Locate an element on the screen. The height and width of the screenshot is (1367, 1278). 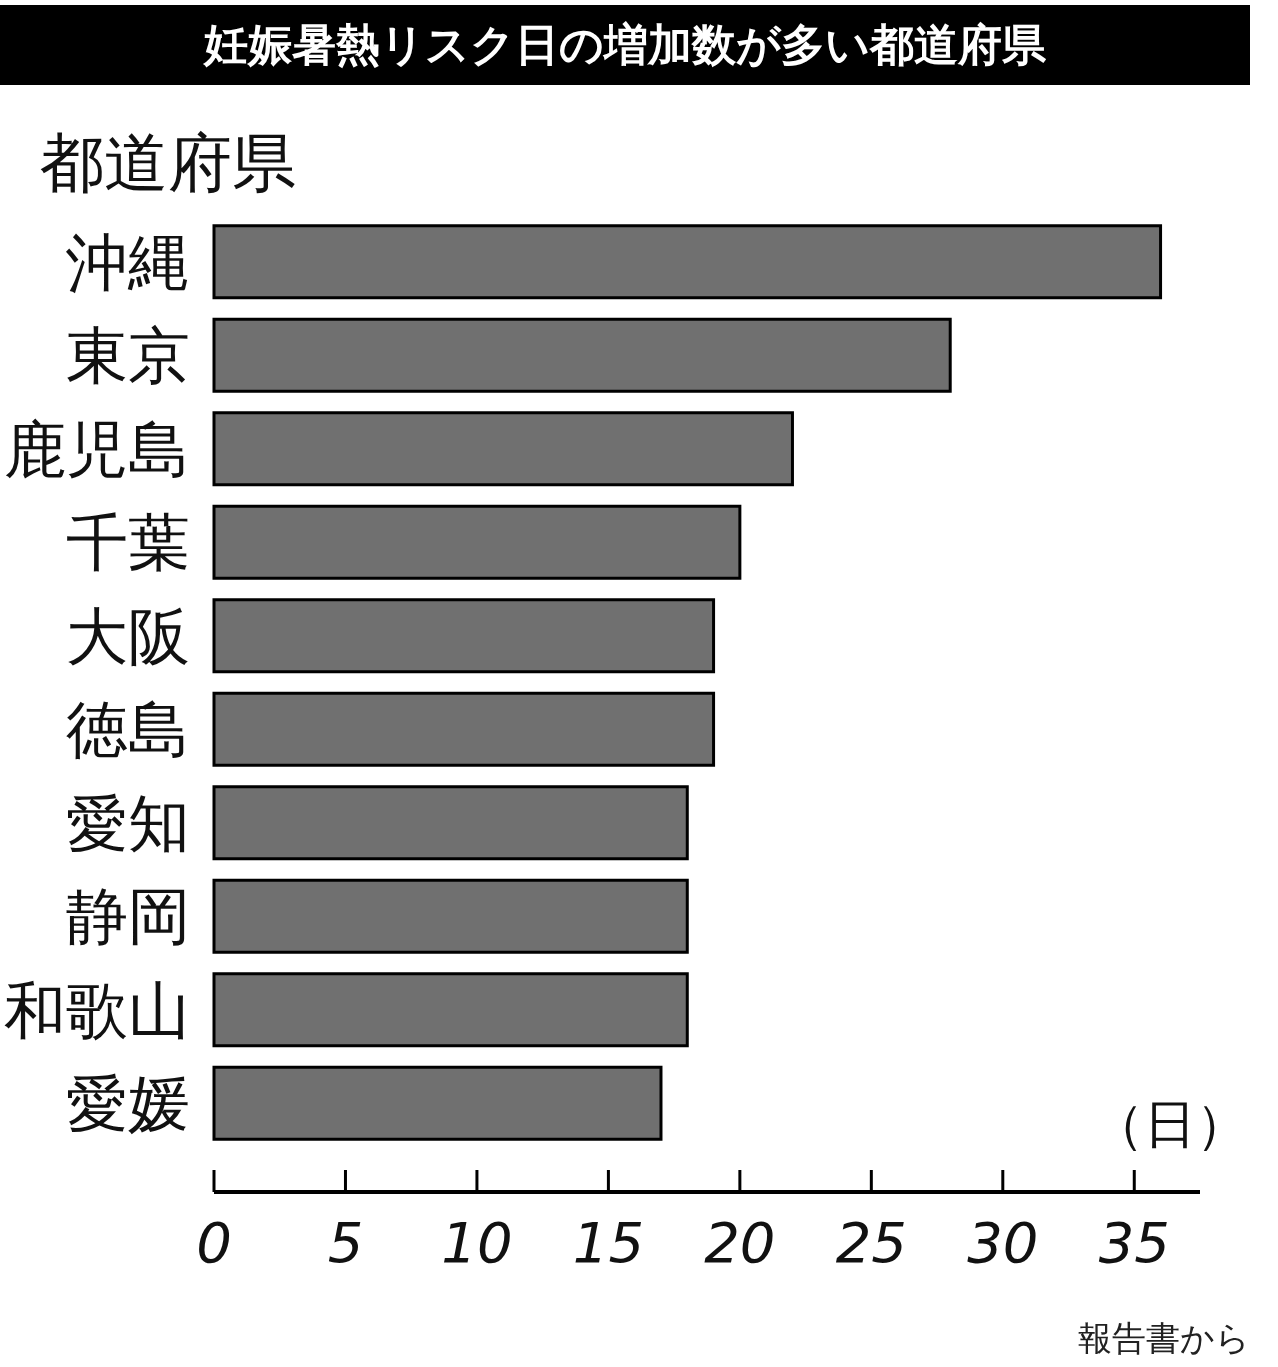
y-tick-label: 千葉 is located at coordinates (128, 543).